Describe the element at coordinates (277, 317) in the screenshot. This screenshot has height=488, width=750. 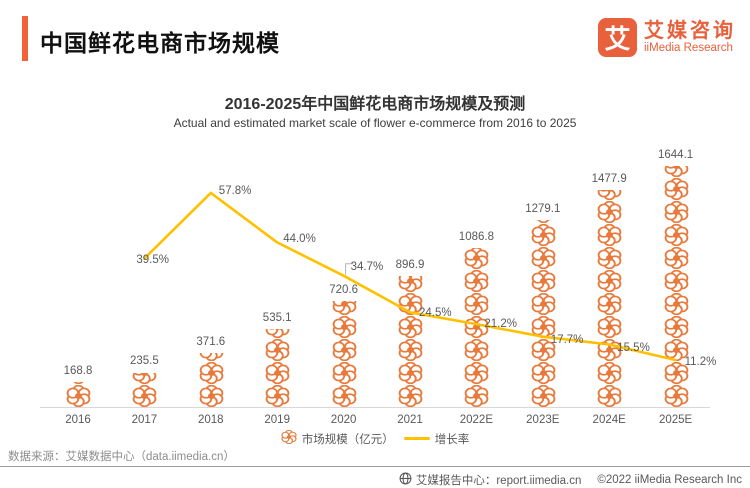
I see `bar-value-label: 535.1` at that location.